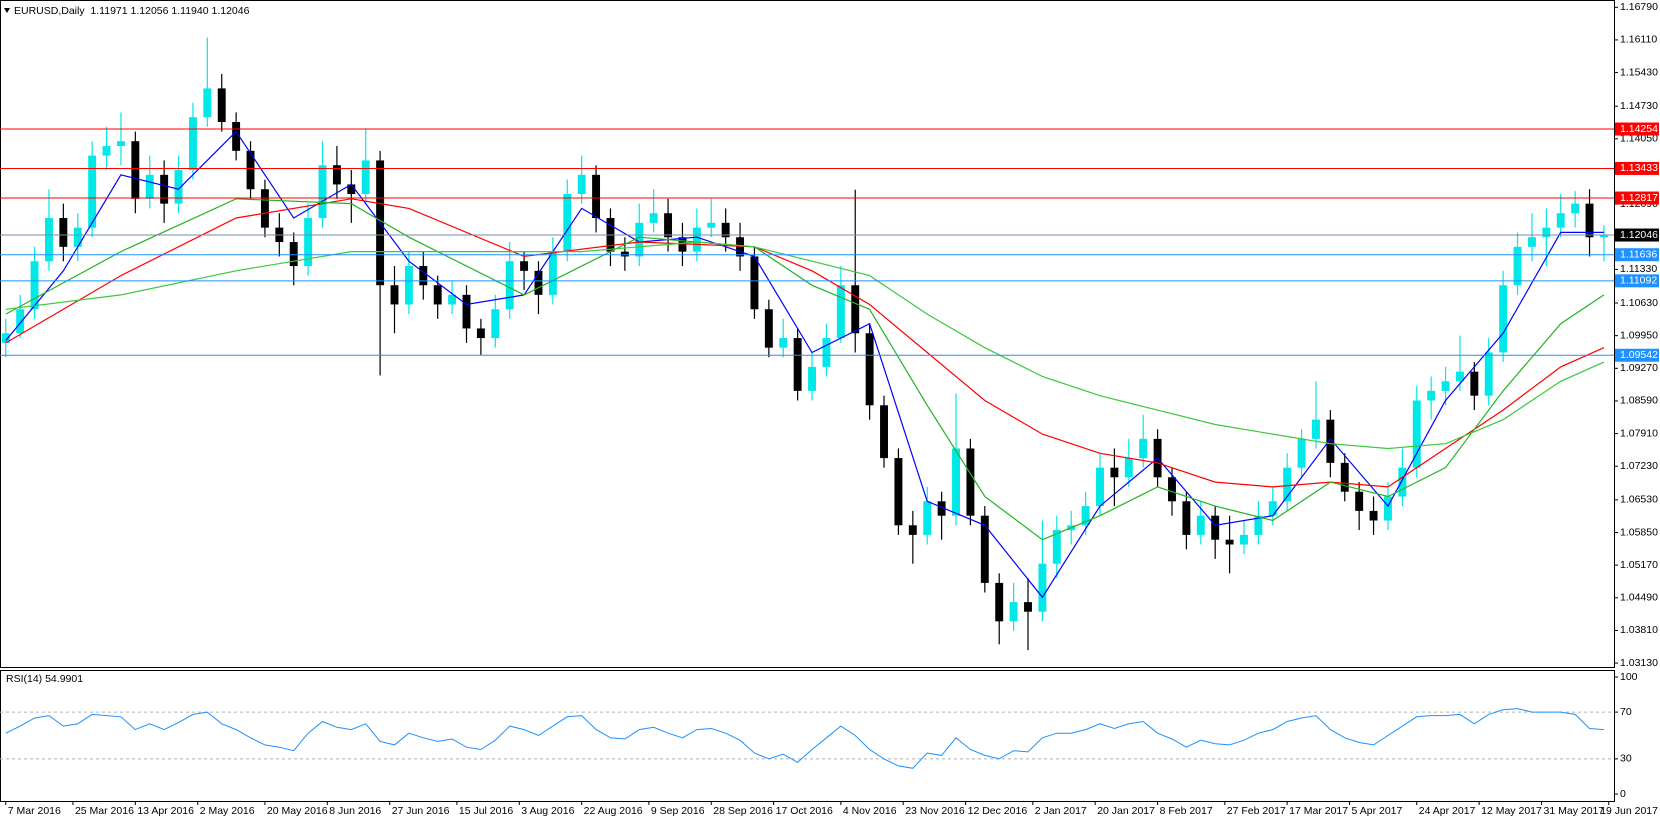  What do you see at coordinates (1626, 759) in the screenshot?
I see `y-tick-label: 30` at bounding box center [1626, 759].